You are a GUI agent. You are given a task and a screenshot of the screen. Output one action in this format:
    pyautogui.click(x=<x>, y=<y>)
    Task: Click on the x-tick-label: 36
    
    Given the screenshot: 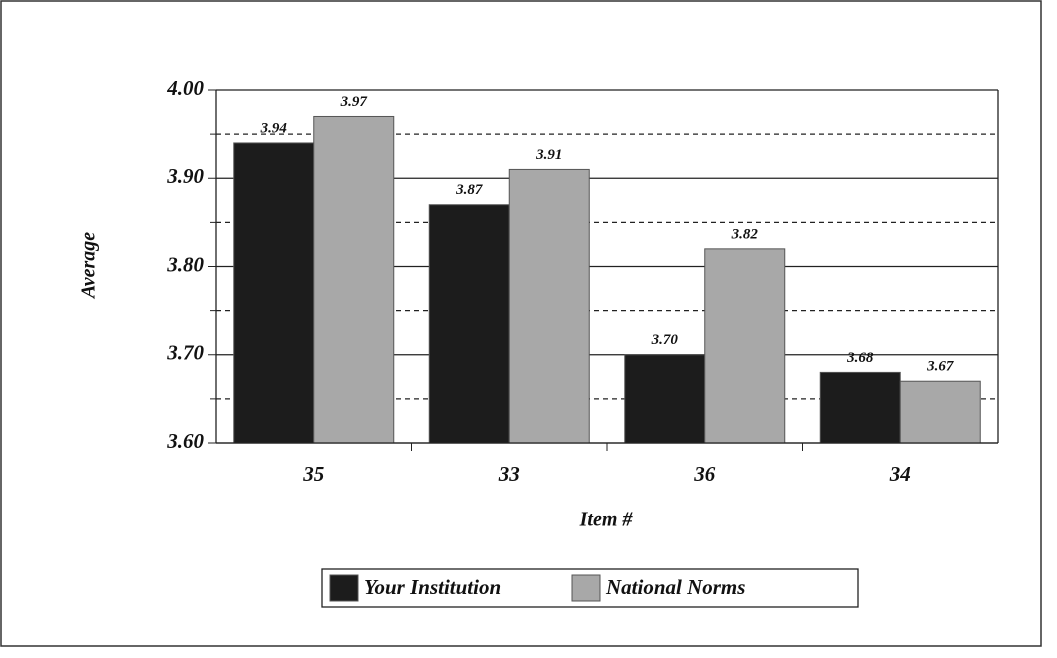 What is the action you would take?
    pyautogui.click(x=704, y=474)
    